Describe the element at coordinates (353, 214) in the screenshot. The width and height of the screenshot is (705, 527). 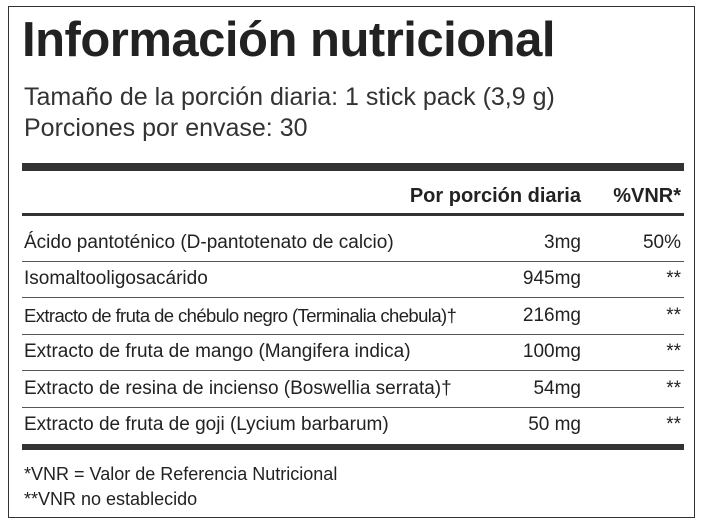
I see `header-rule` at that location.